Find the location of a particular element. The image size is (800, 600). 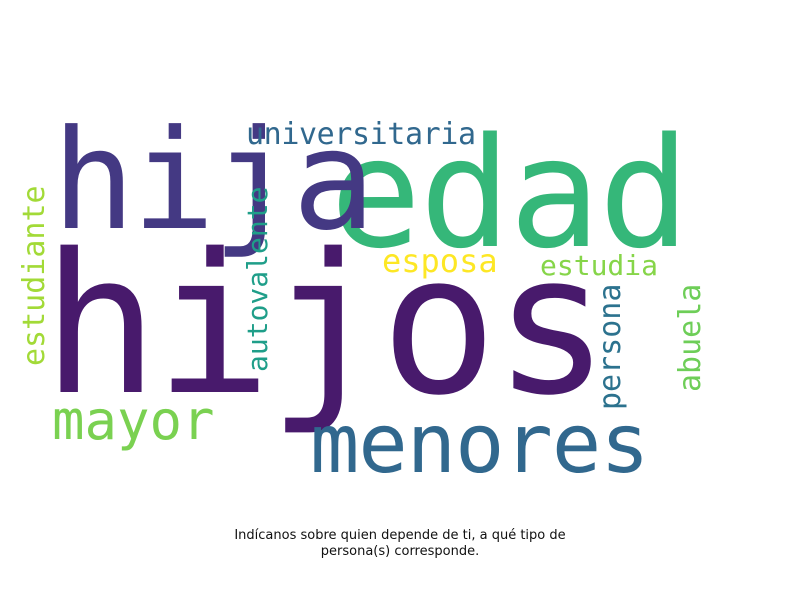

word-estudia: estudia is located at coordinates (599, 265).